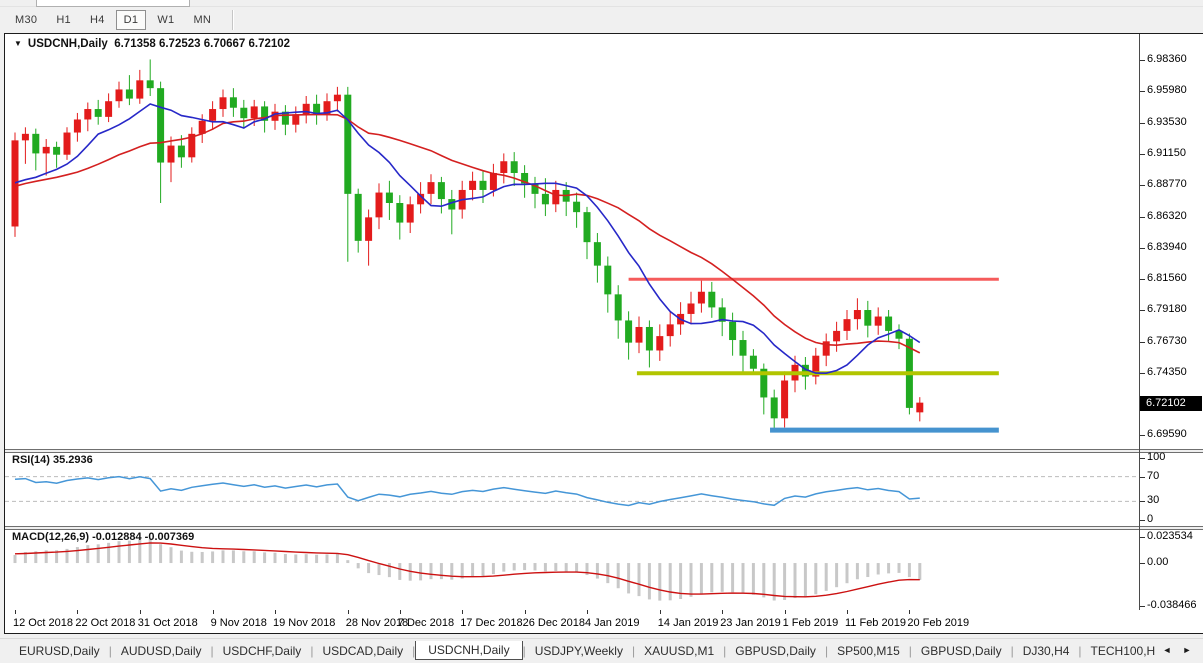 This screenshot has height=663, width=1203. Describe the element at coordinates (604, 451) in the screenshot. I see `pane-splitter-rsi` at that location.